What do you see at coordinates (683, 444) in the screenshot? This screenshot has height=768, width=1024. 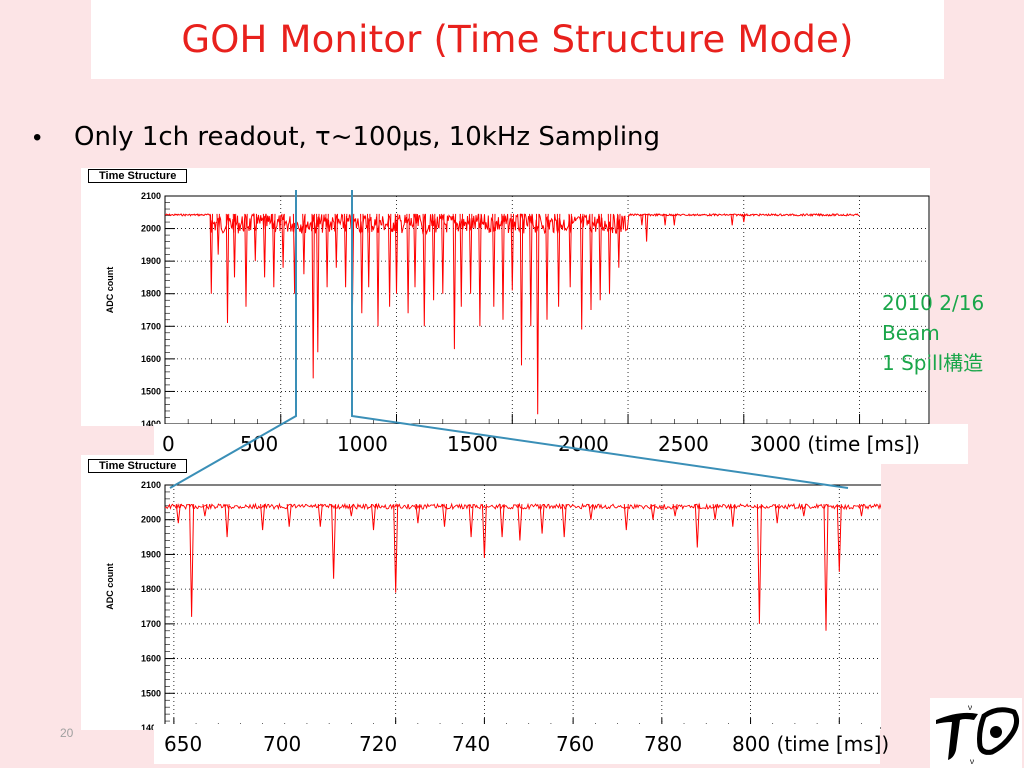 I see `x-tick-label: 2500` at bounding box center [683, 444].